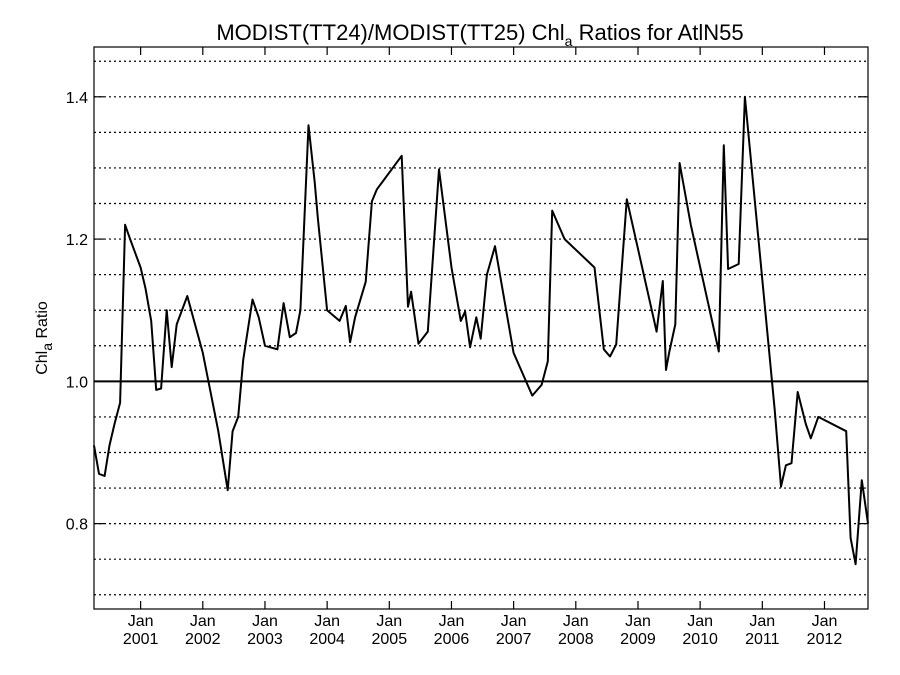 The image size is (900, 675). I want to click on x-tick-year-label: 2009, so click(638, 639).